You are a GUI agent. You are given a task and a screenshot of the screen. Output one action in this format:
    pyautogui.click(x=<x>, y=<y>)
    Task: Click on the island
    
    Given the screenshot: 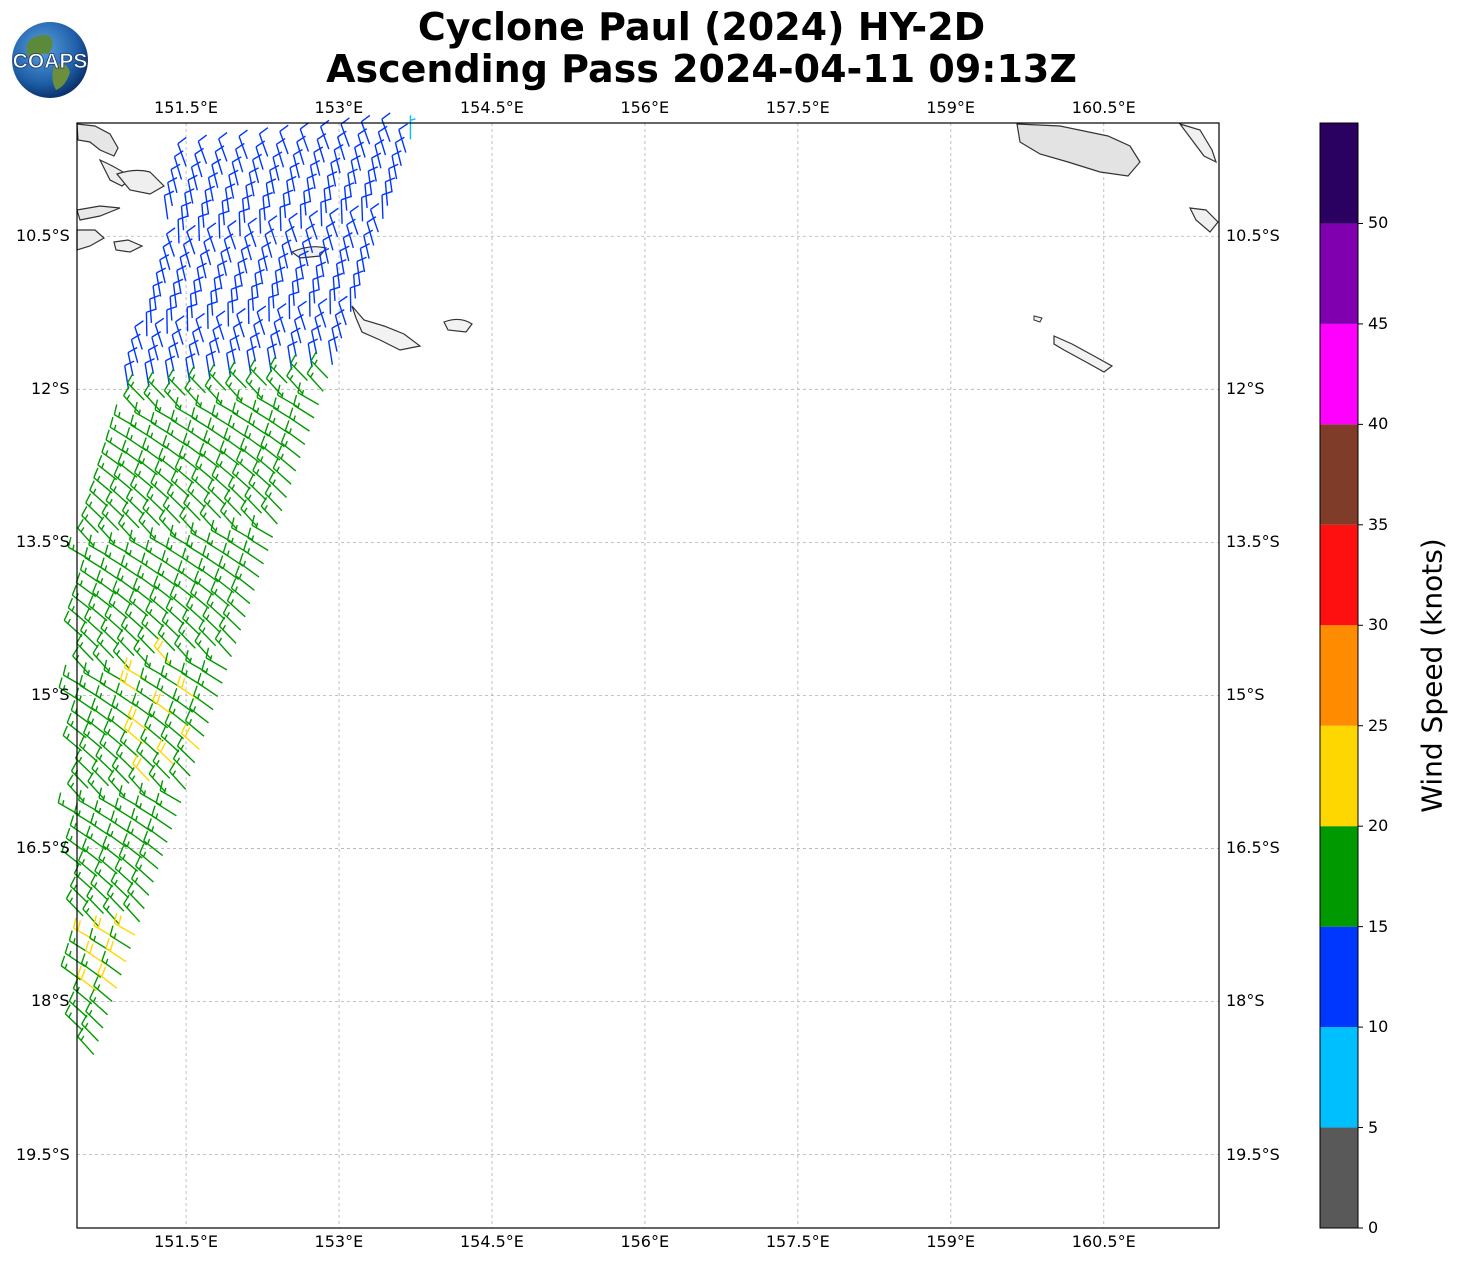 What is the action you would take?
    pyautogui.click(x=97, y=140)
    